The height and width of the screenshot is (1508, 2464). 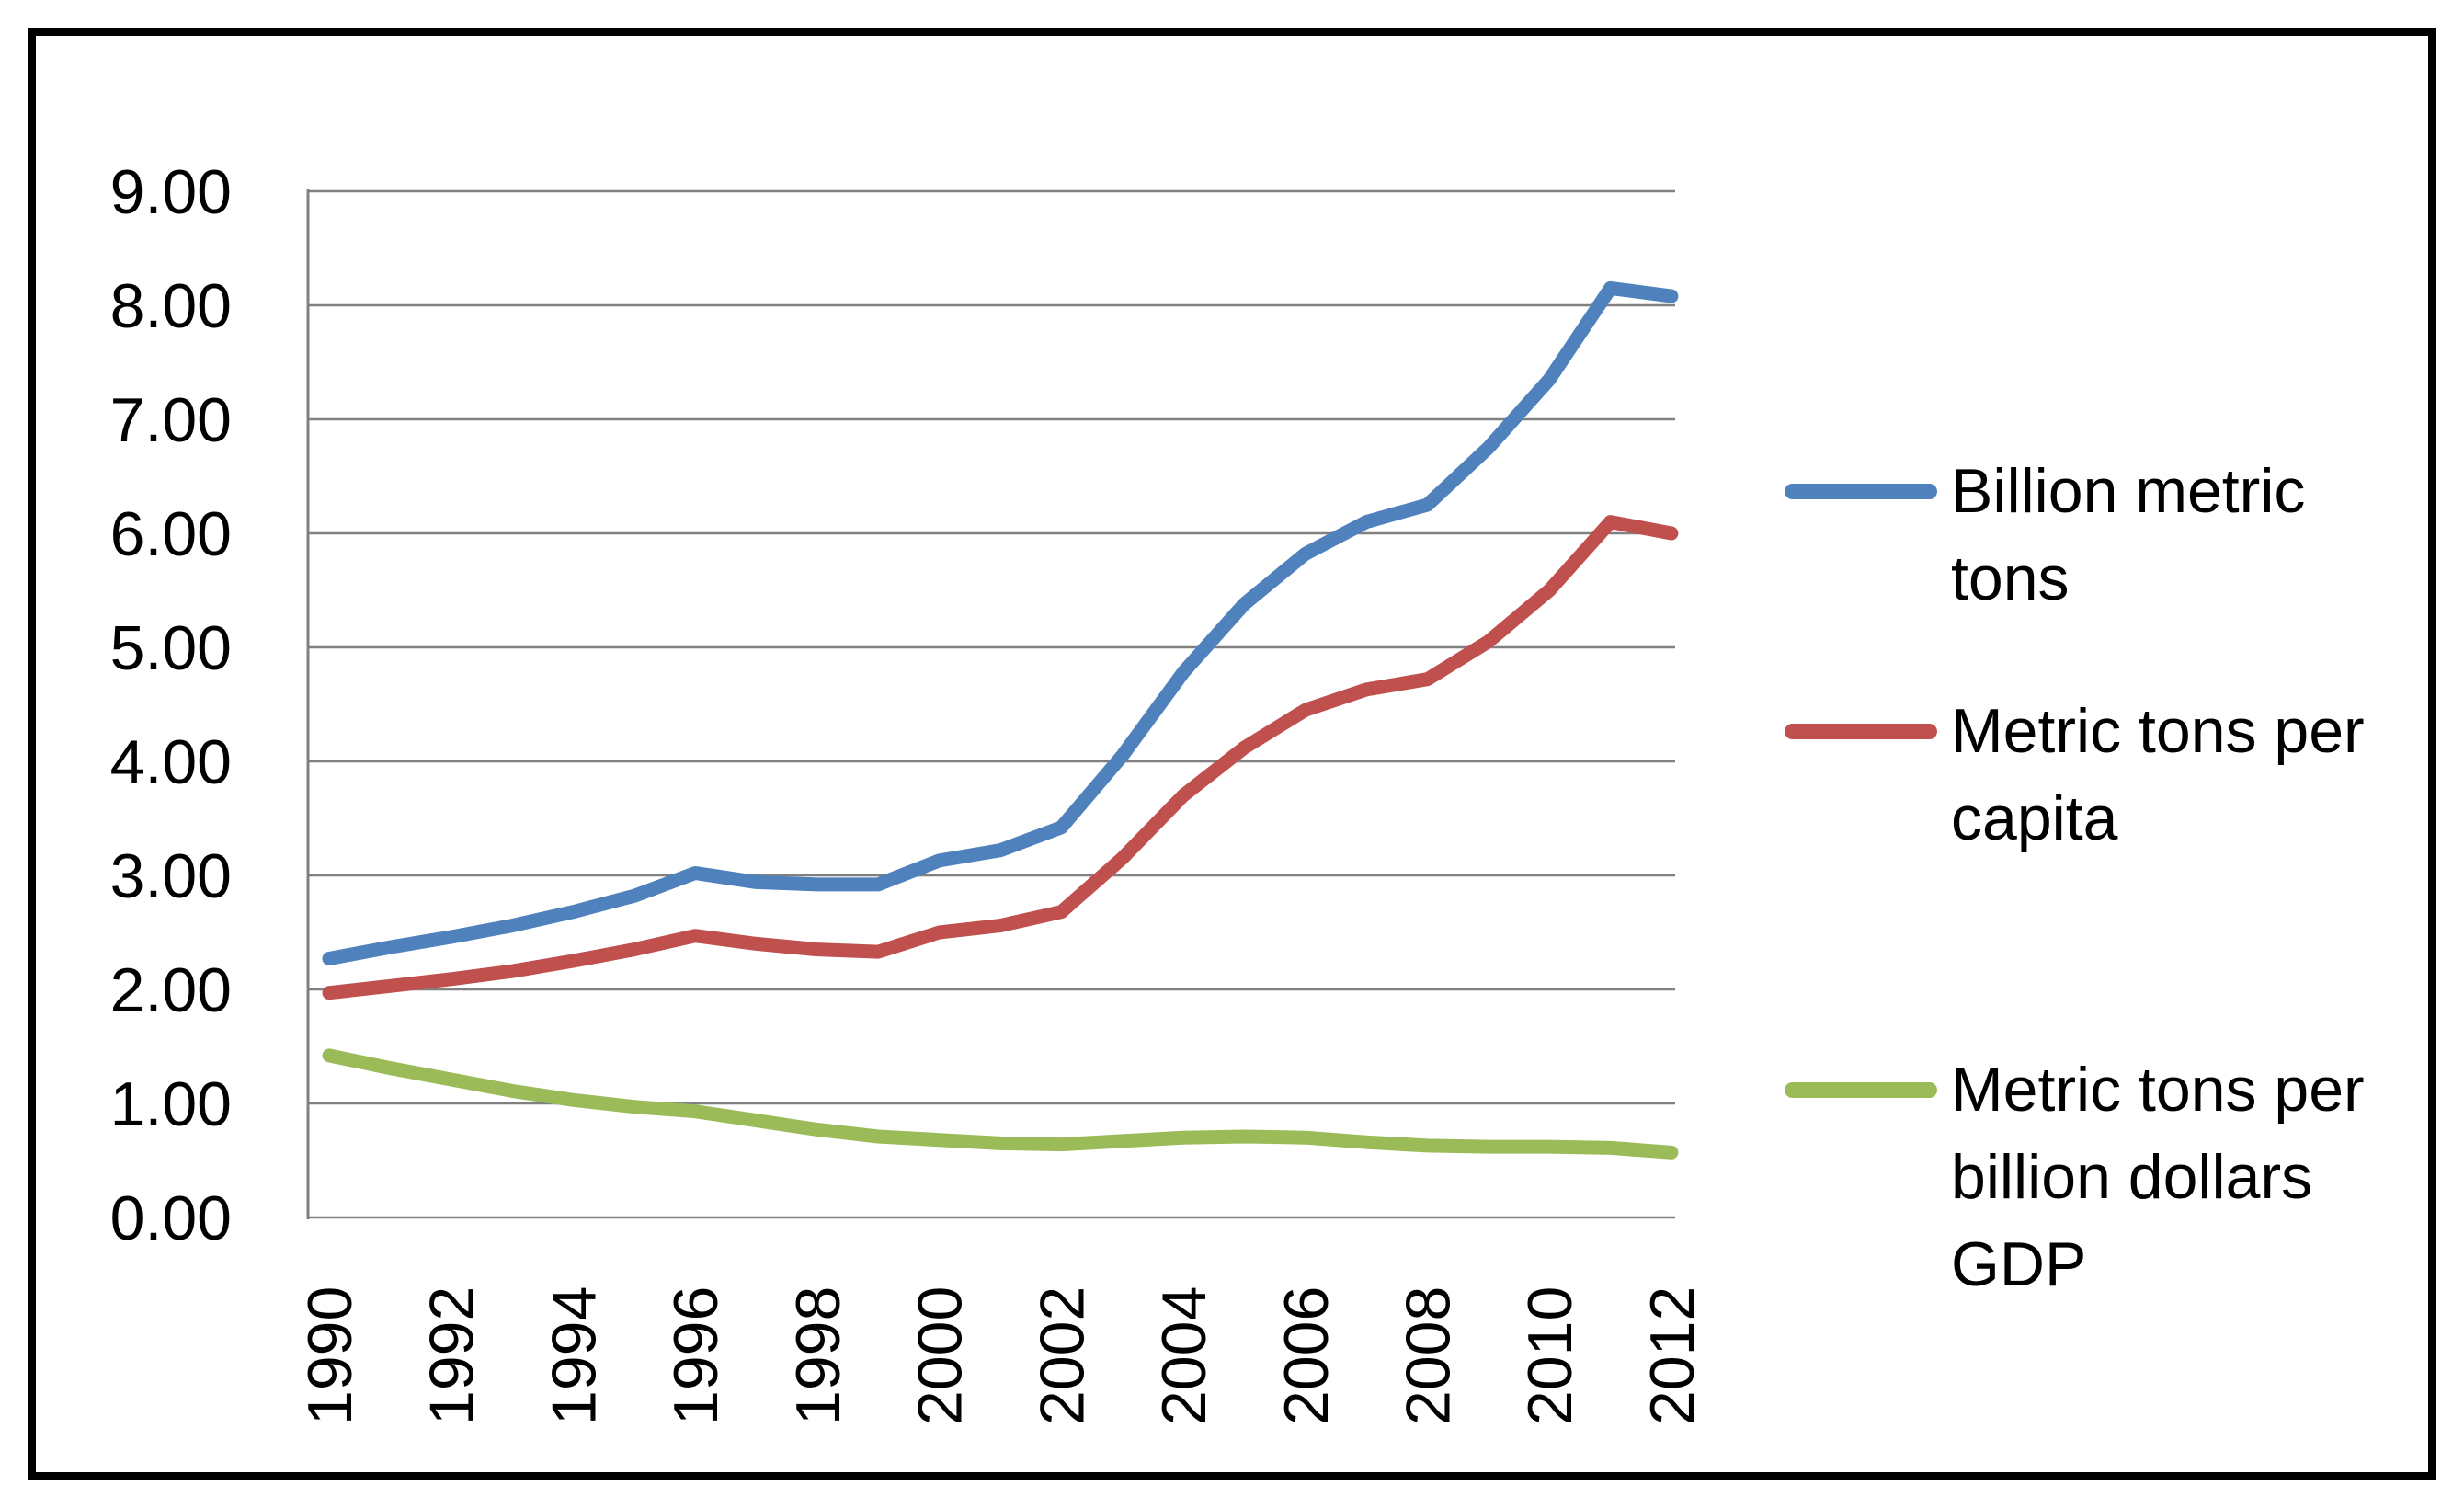 I want to click on y-axis-tick-label: 6.00, so click(x=171, y=534).